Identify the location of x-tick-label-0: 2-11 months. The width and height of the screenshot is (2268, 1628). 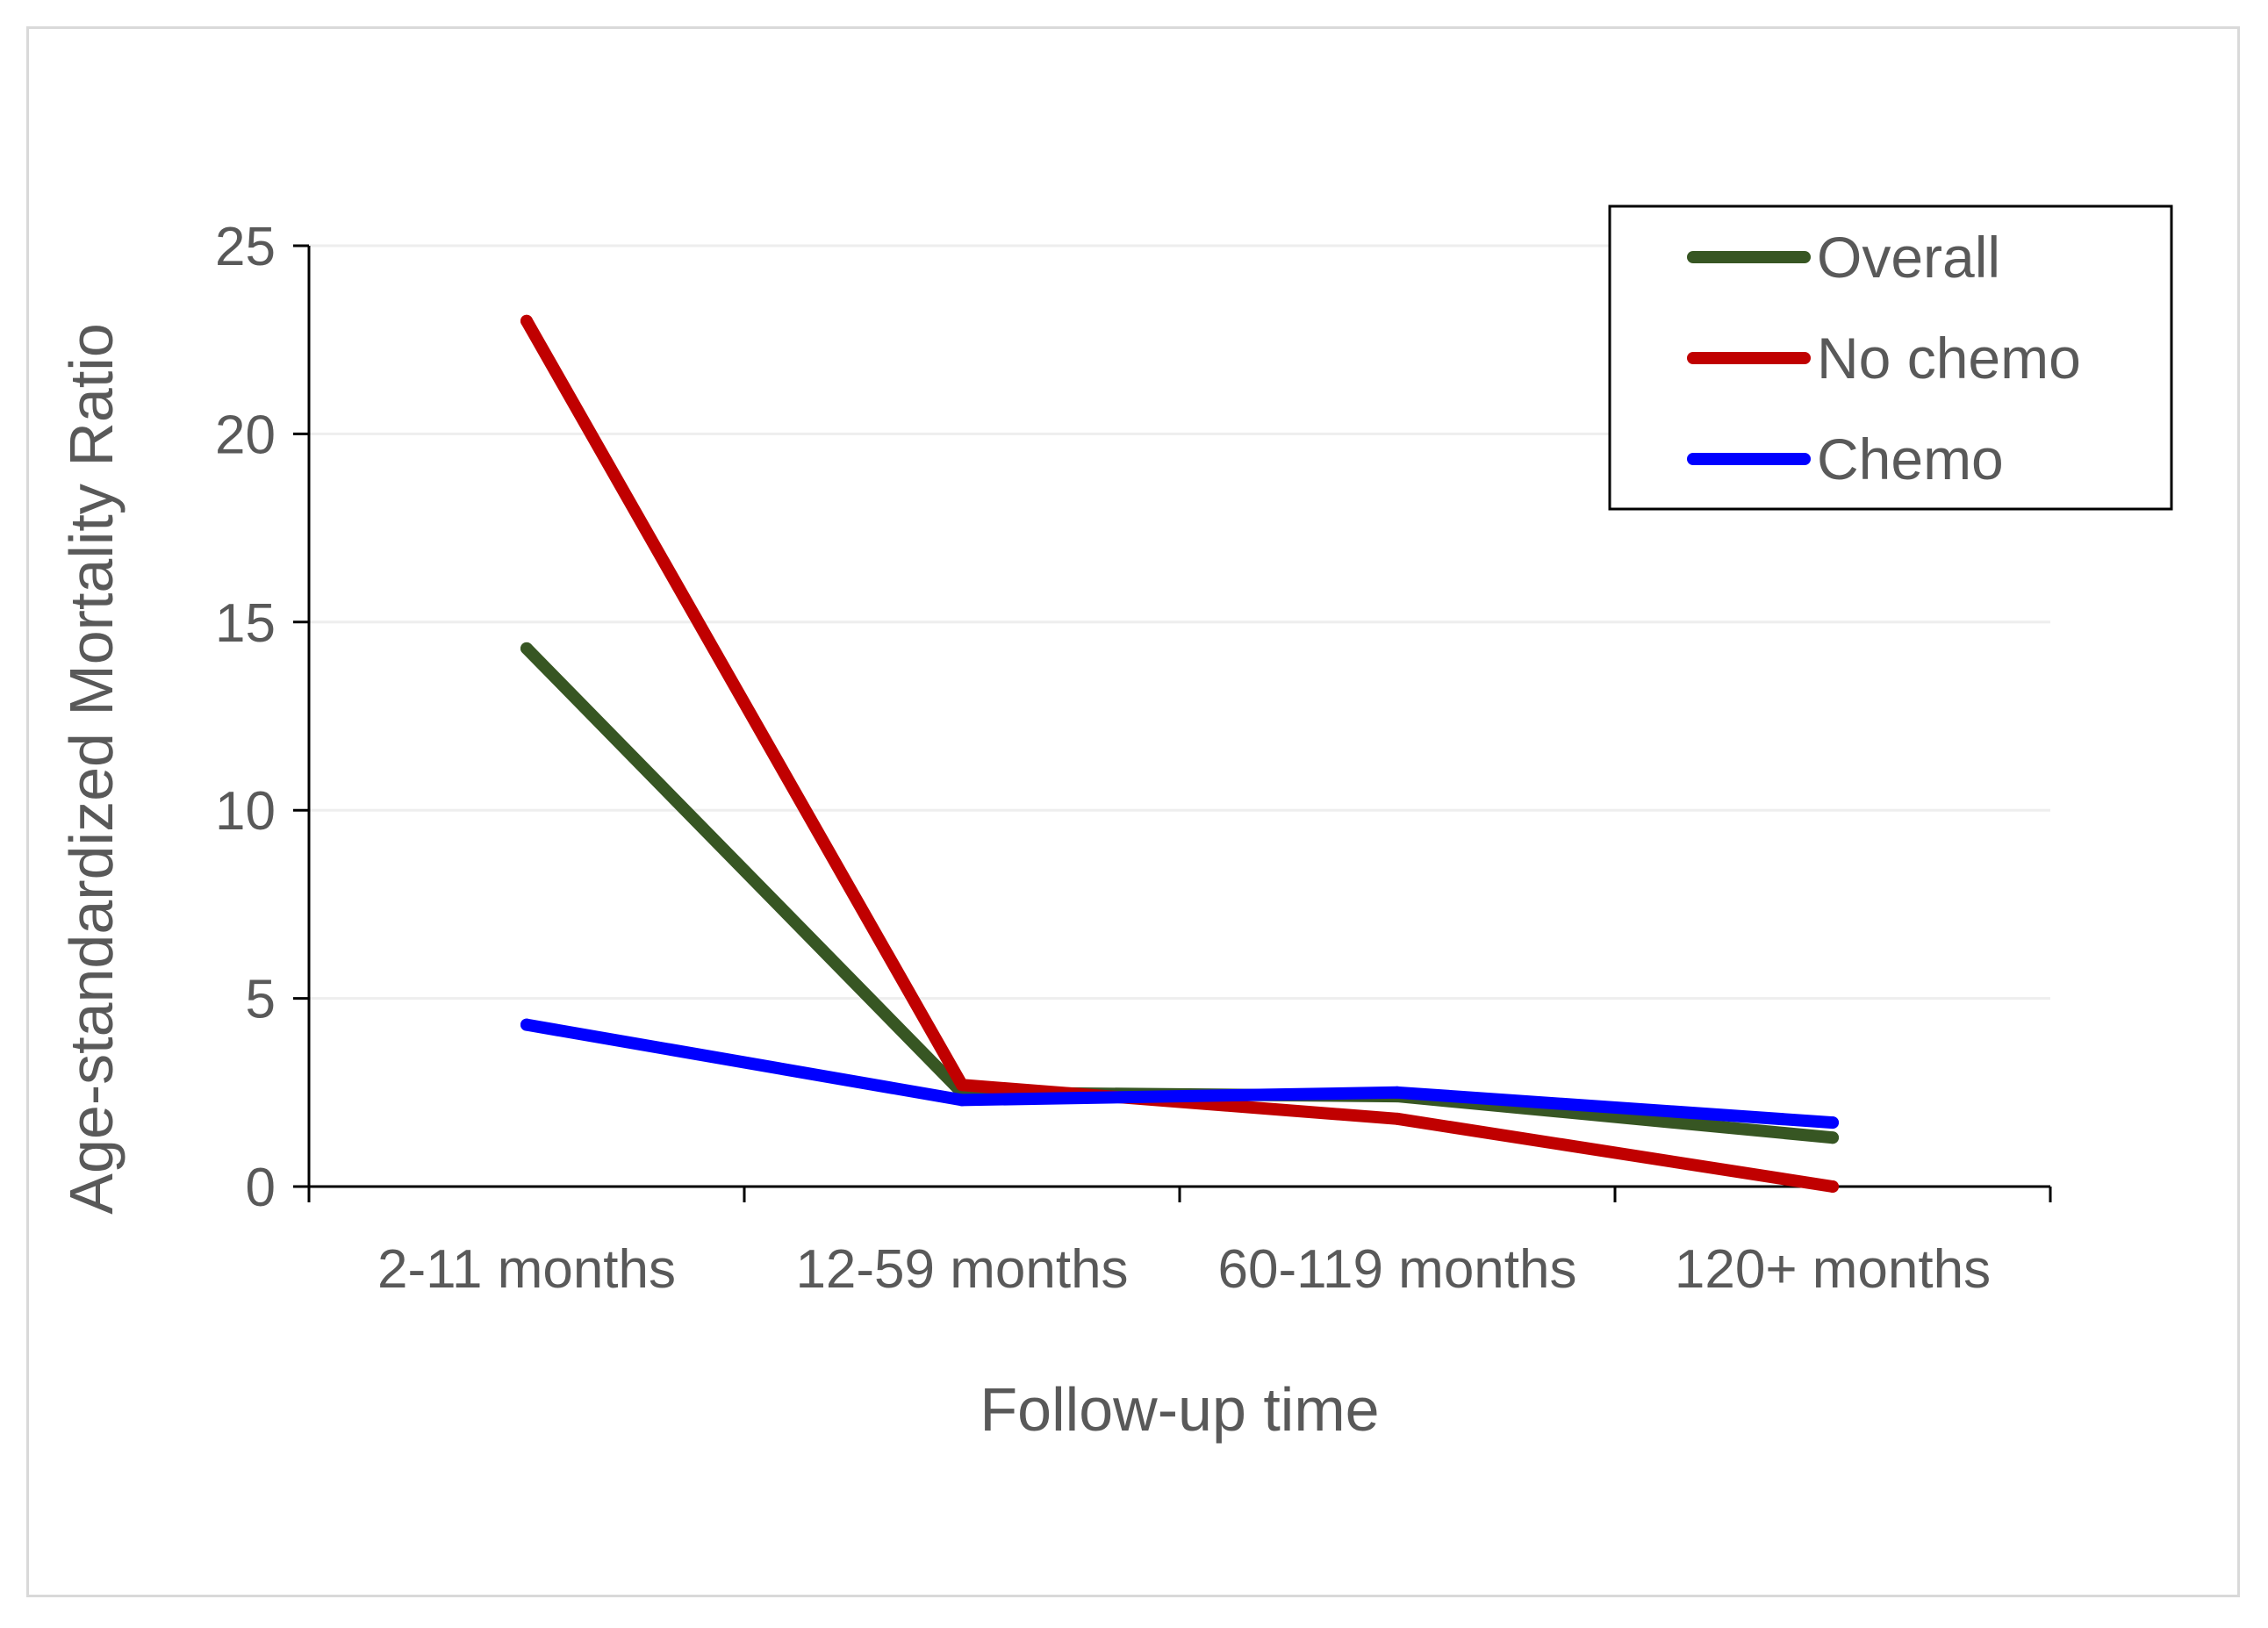
(526, 1269).